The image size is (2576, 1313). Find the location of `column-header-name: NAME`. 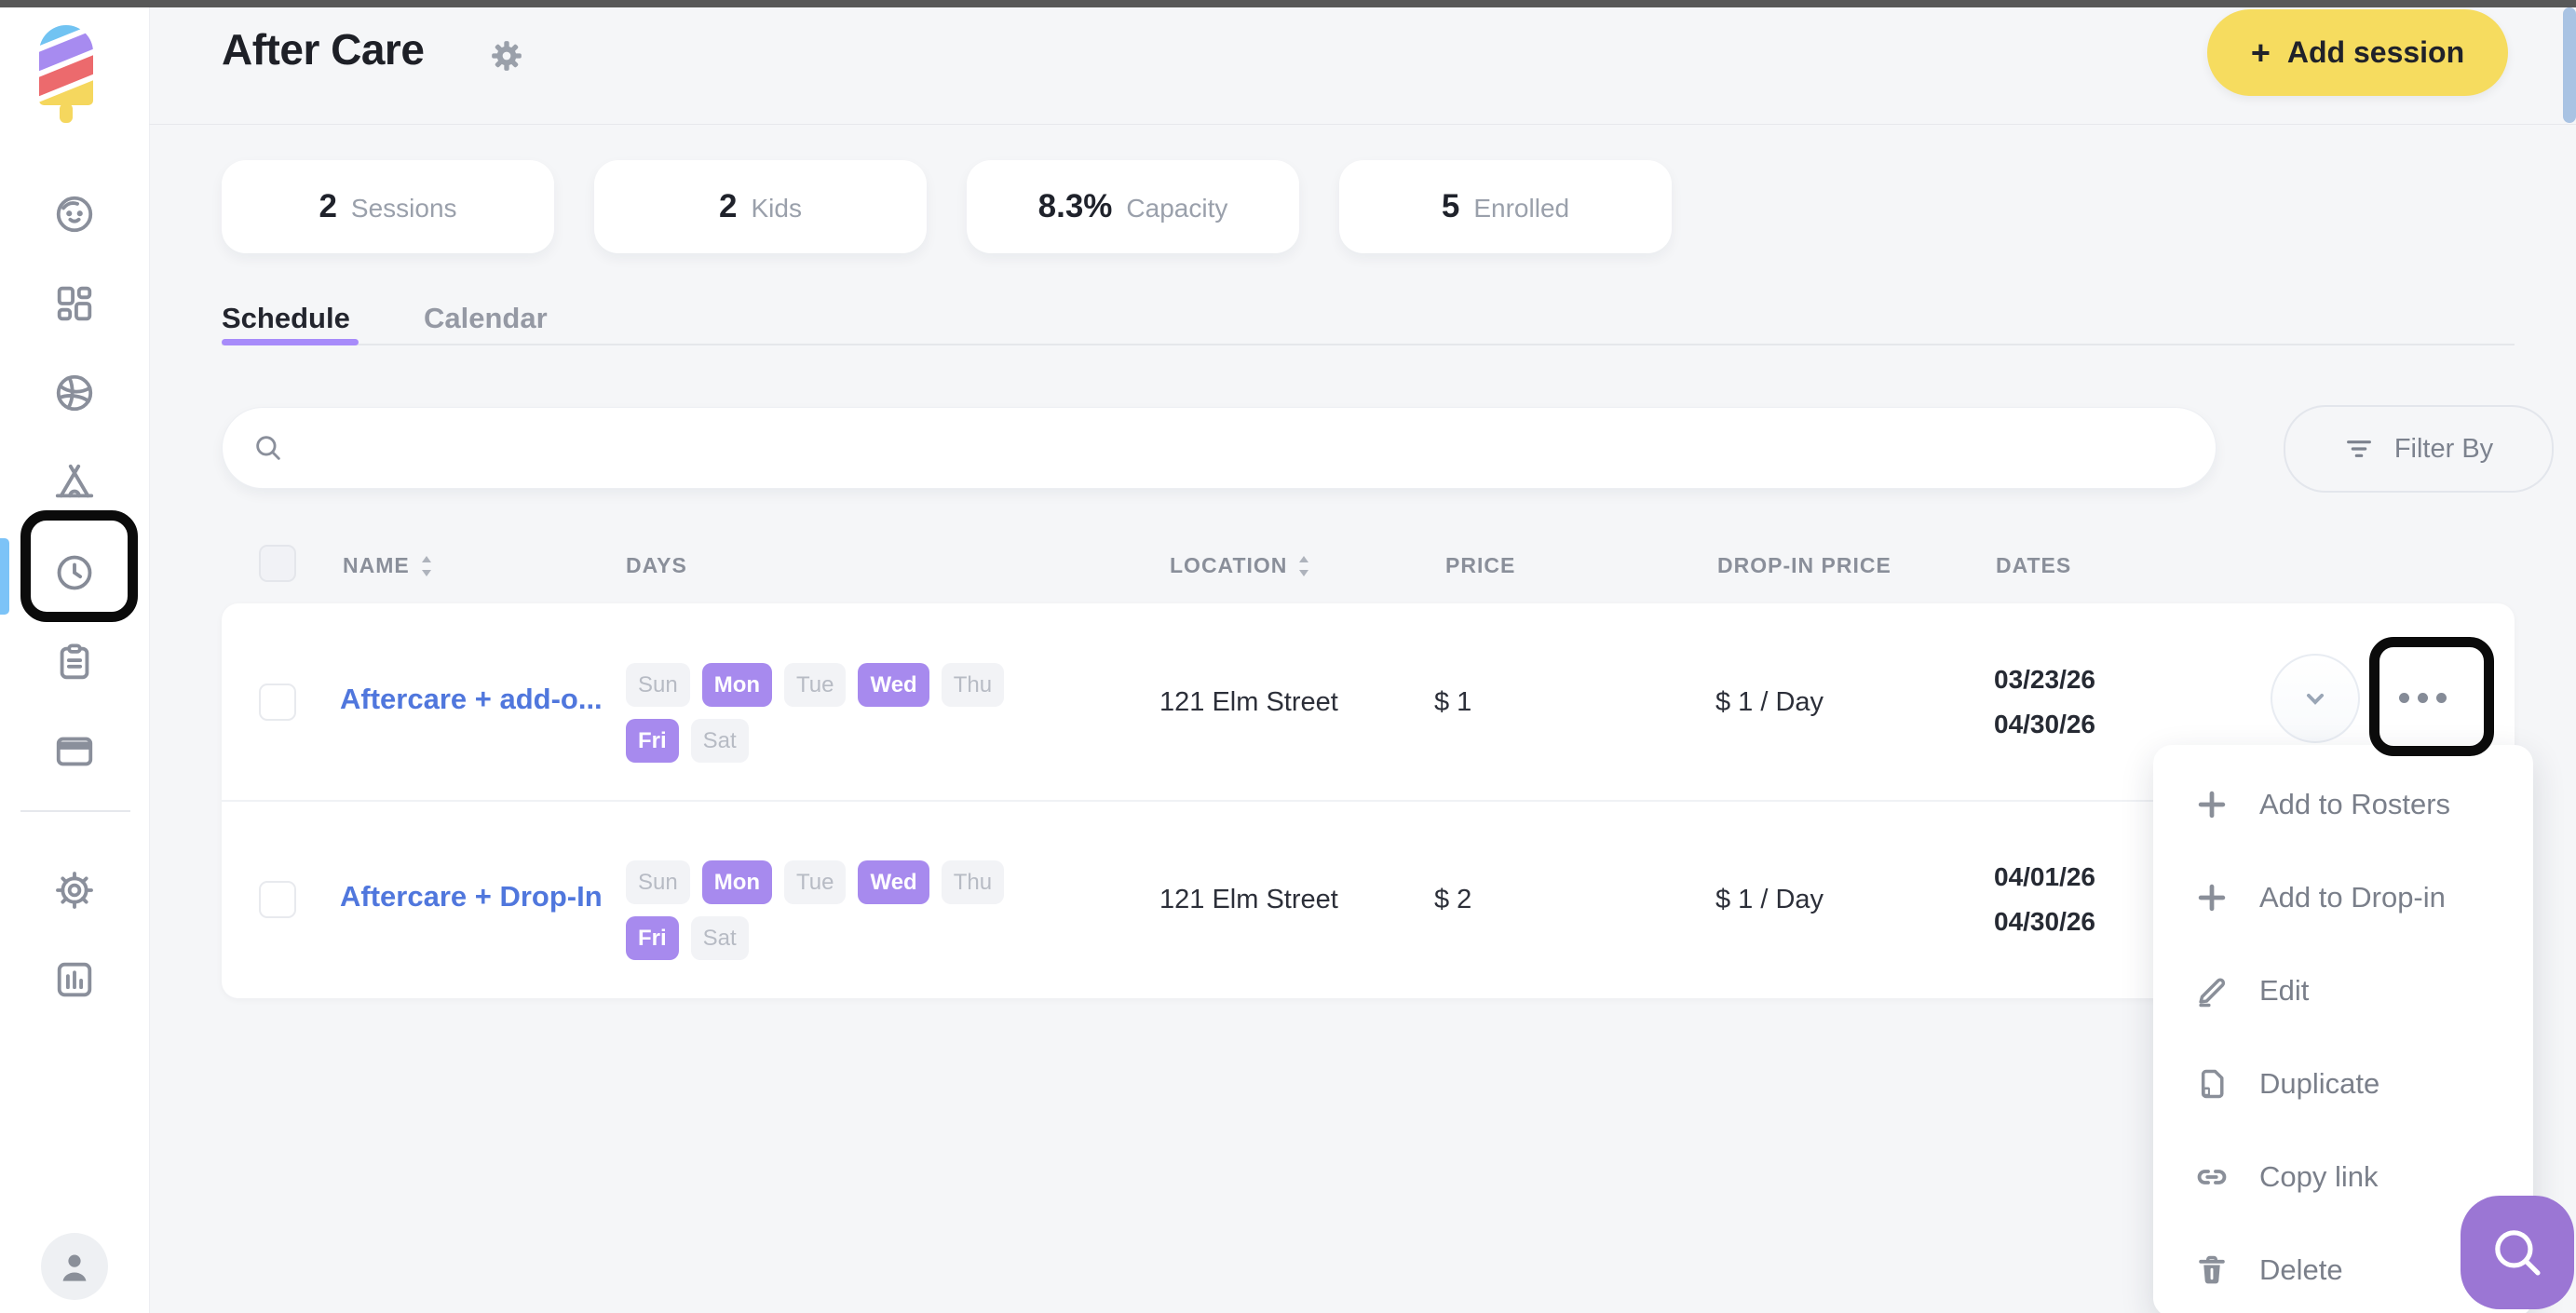

column-header-name: NAME is located at coordinates (388, 565).